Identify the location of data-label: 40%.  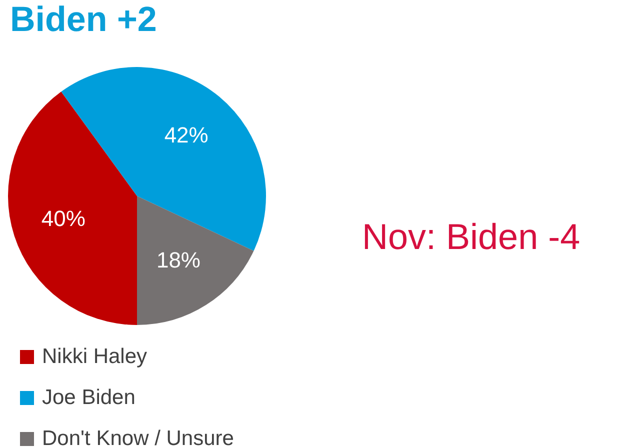
(63, 218).